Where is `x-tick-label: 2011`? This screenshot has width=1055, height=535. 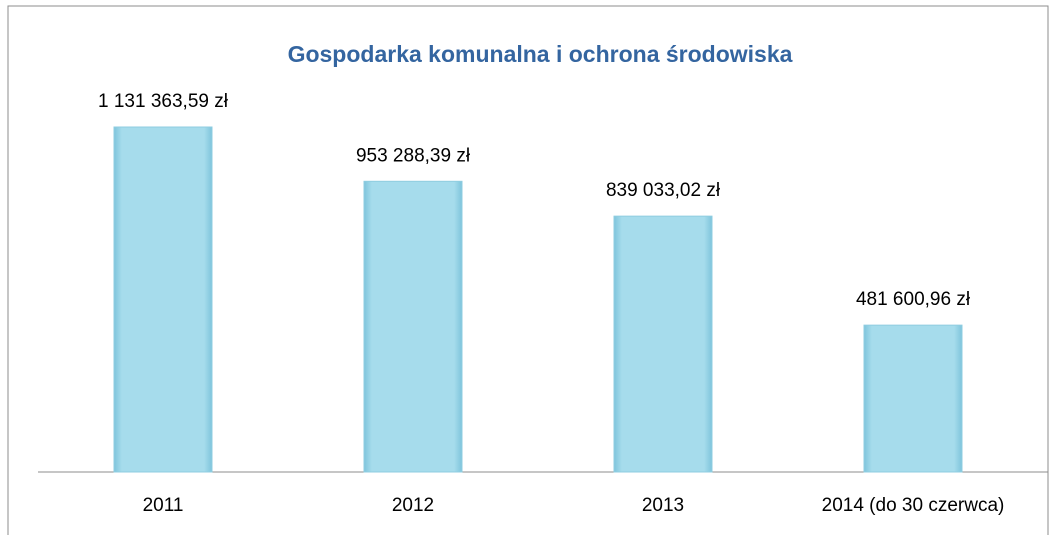
x-tick-label: 2011 is located at coordinates (163, 505).